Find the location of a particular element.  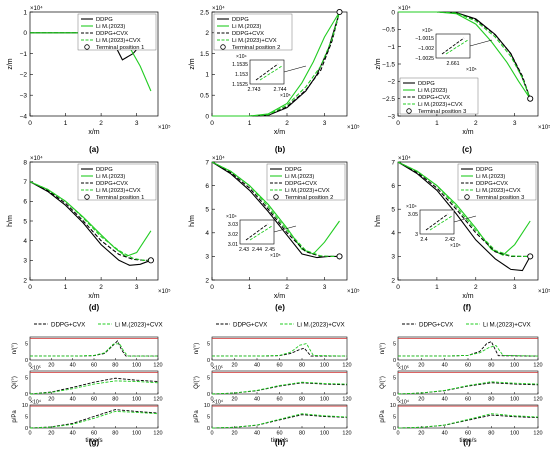

x-tick-label: 3 is located at coordinates (515, 123).